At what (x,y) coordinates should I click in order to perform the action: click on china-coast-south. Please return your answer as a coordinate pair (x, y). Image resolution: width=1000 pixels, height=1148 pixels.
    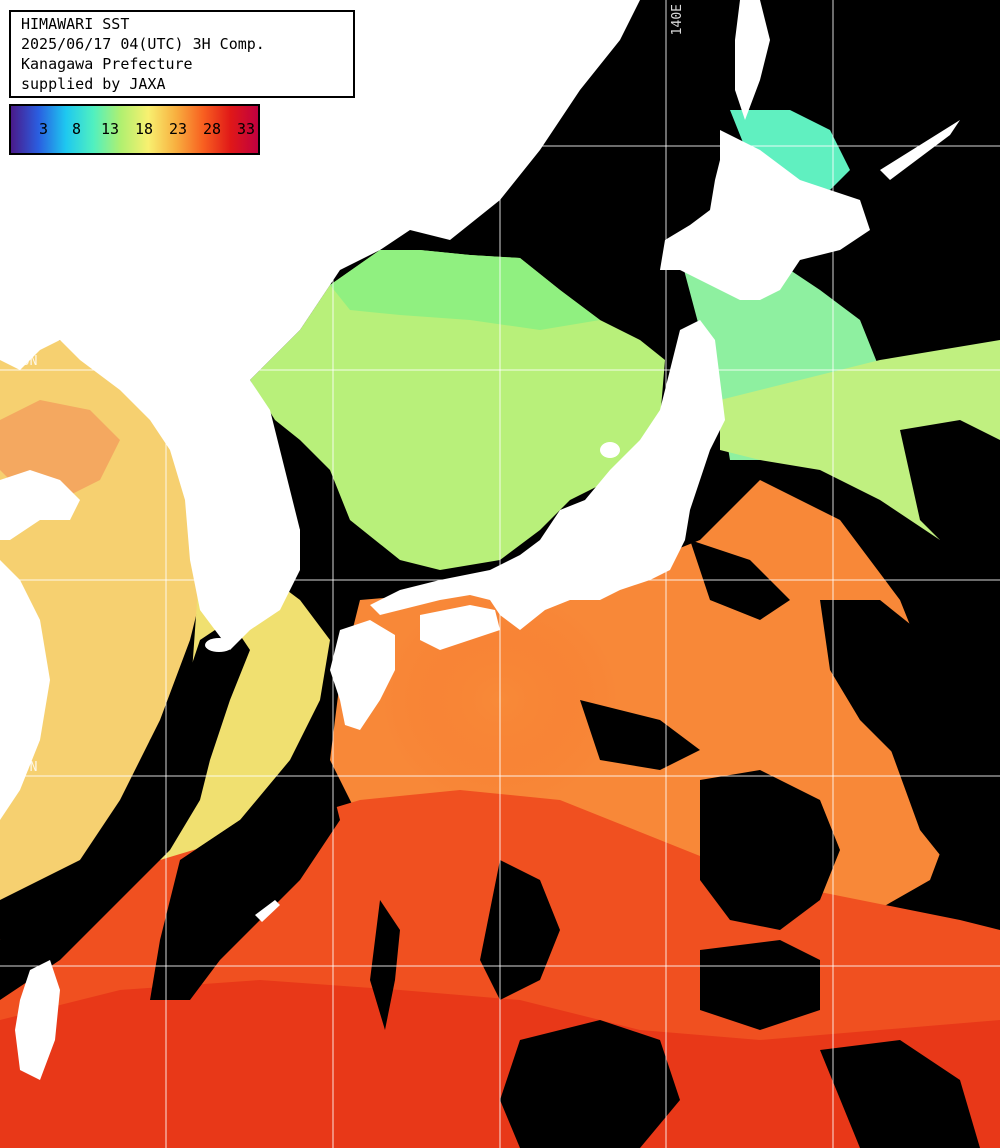
    Looking at the image, I should click on (25, 690).